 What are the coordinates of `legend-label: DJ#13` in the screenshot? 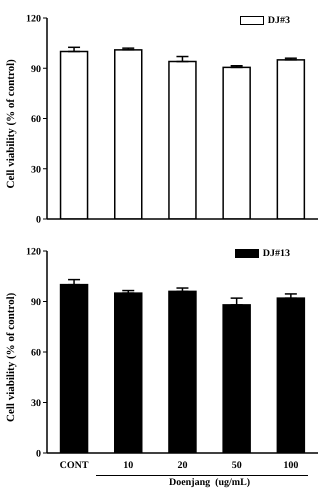 It's located at (276, 253).